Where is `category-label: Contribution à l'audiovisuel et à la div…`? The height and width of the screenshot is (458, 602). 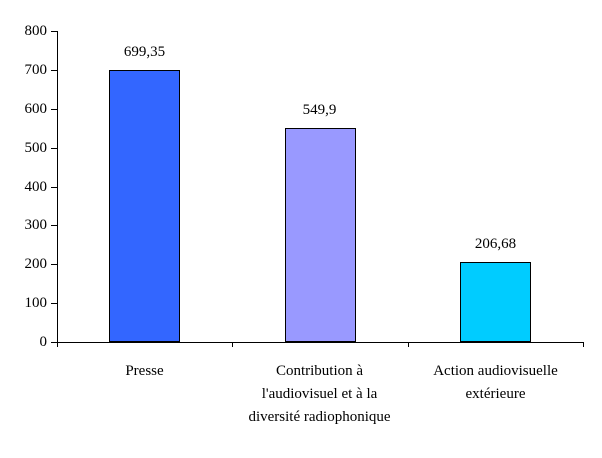 category-label: Contribution à l'audiovisuel et à la div… is located at coordinates (319, 394).